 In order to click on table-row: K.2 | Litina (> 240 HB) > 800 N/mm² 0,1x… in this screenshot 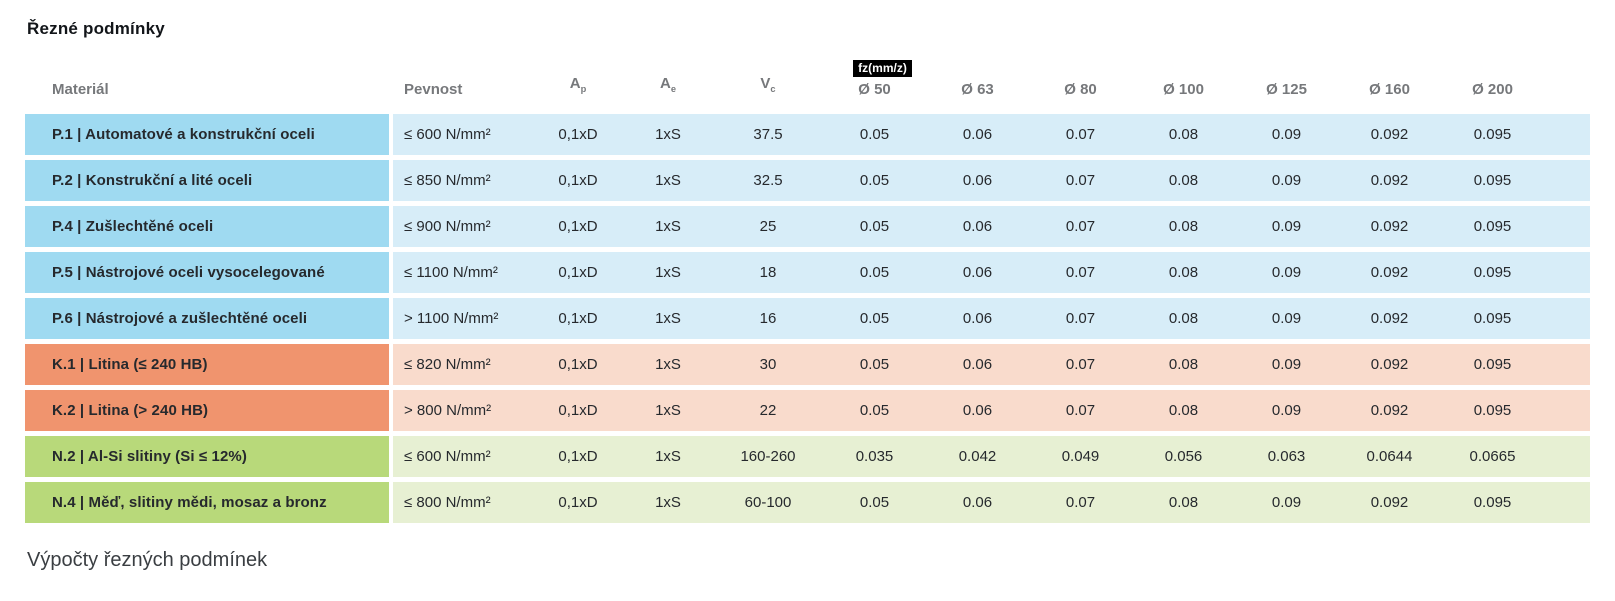, I will do `click(807, 410)`.